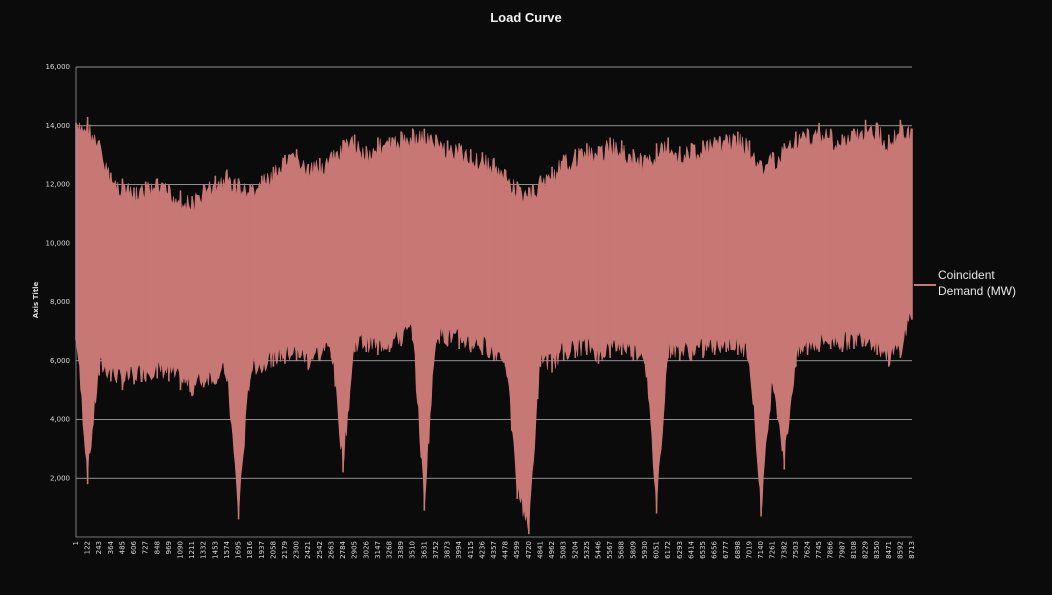 Image resolution: width=1052 pixels, height=595 pixels. What do you see at coordinates (60, 478) in the screenshot?
I see `y-tick-label: 2,000` at bounding box center [60, 478].